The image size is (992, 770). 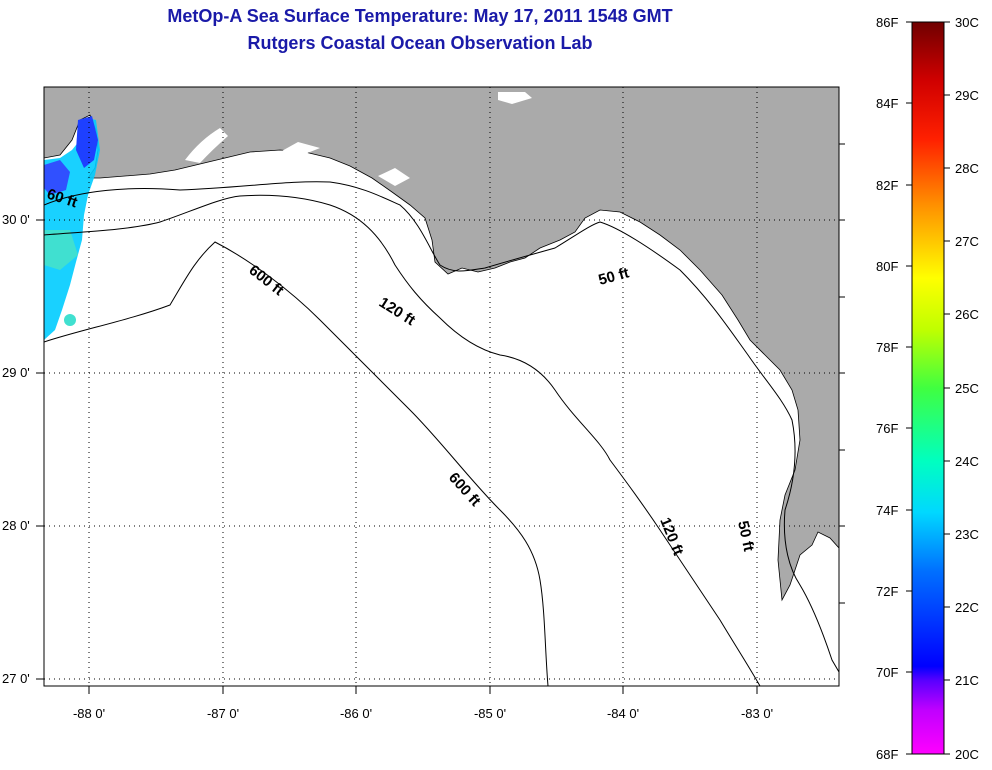 What do you see at coordinates (16, 525) in the screenshot?
I see `lat-label: 28 0'` at bounding box center [16, 525].